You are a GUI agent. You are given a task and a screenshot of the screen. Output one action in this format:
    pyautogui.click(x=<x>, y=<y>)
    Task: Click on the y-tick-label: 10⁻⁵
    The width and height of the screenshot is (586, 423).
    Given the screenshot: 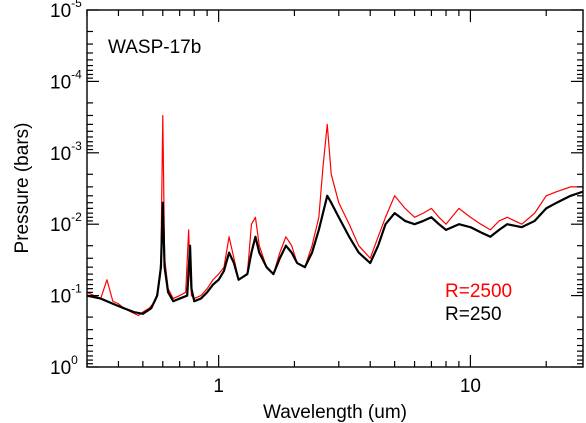 What is the action you would take?
    pyautogui.click(x=66, y=11)
    